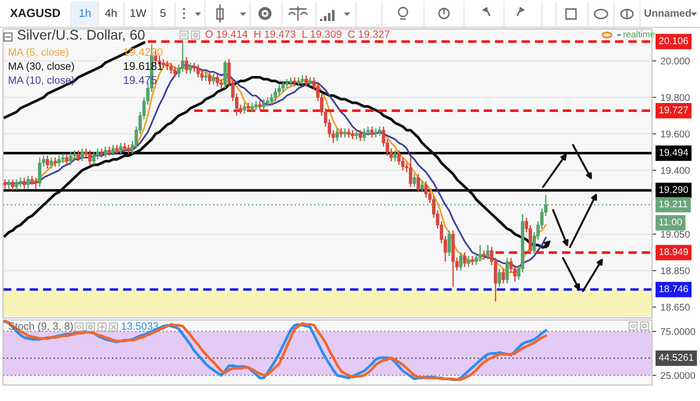  What do you see at coordinates (670, 222) in the screenshot?
I see `text: 11:00` at bounding box center [670, 222].